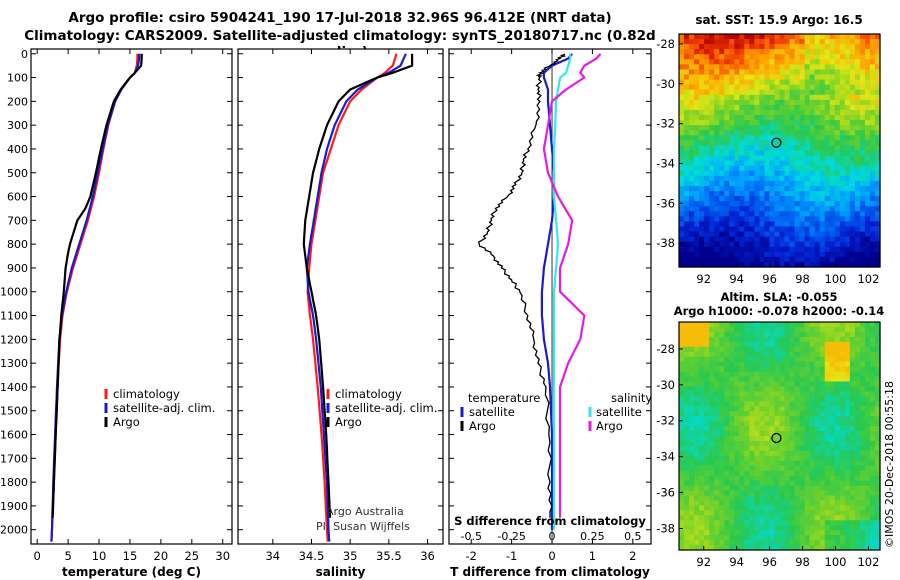  Describe the element at coordinates (504, 398) in the screenshot. I see `legend-title-temperature: temperature` at that location.